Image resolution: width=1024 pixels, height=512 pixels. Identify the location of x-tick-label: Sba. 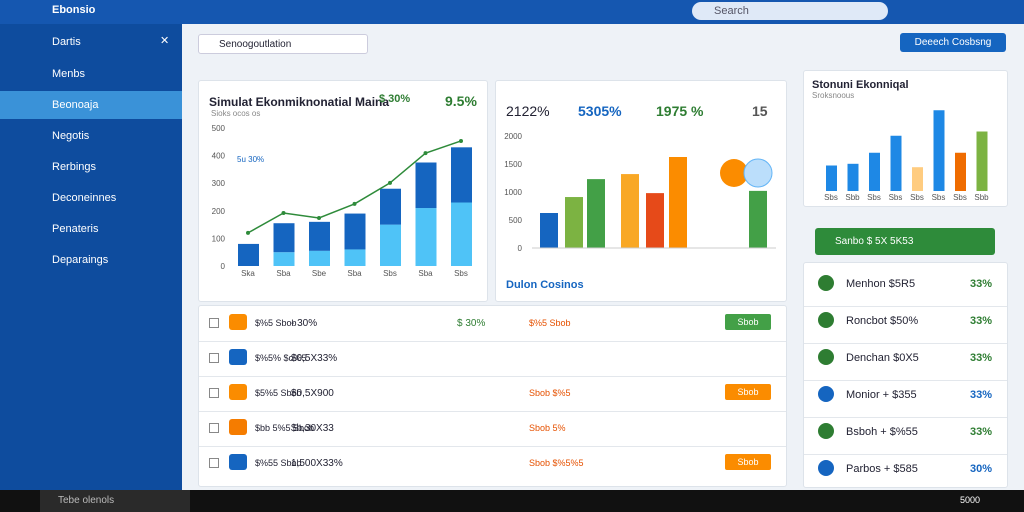
(354, 273).